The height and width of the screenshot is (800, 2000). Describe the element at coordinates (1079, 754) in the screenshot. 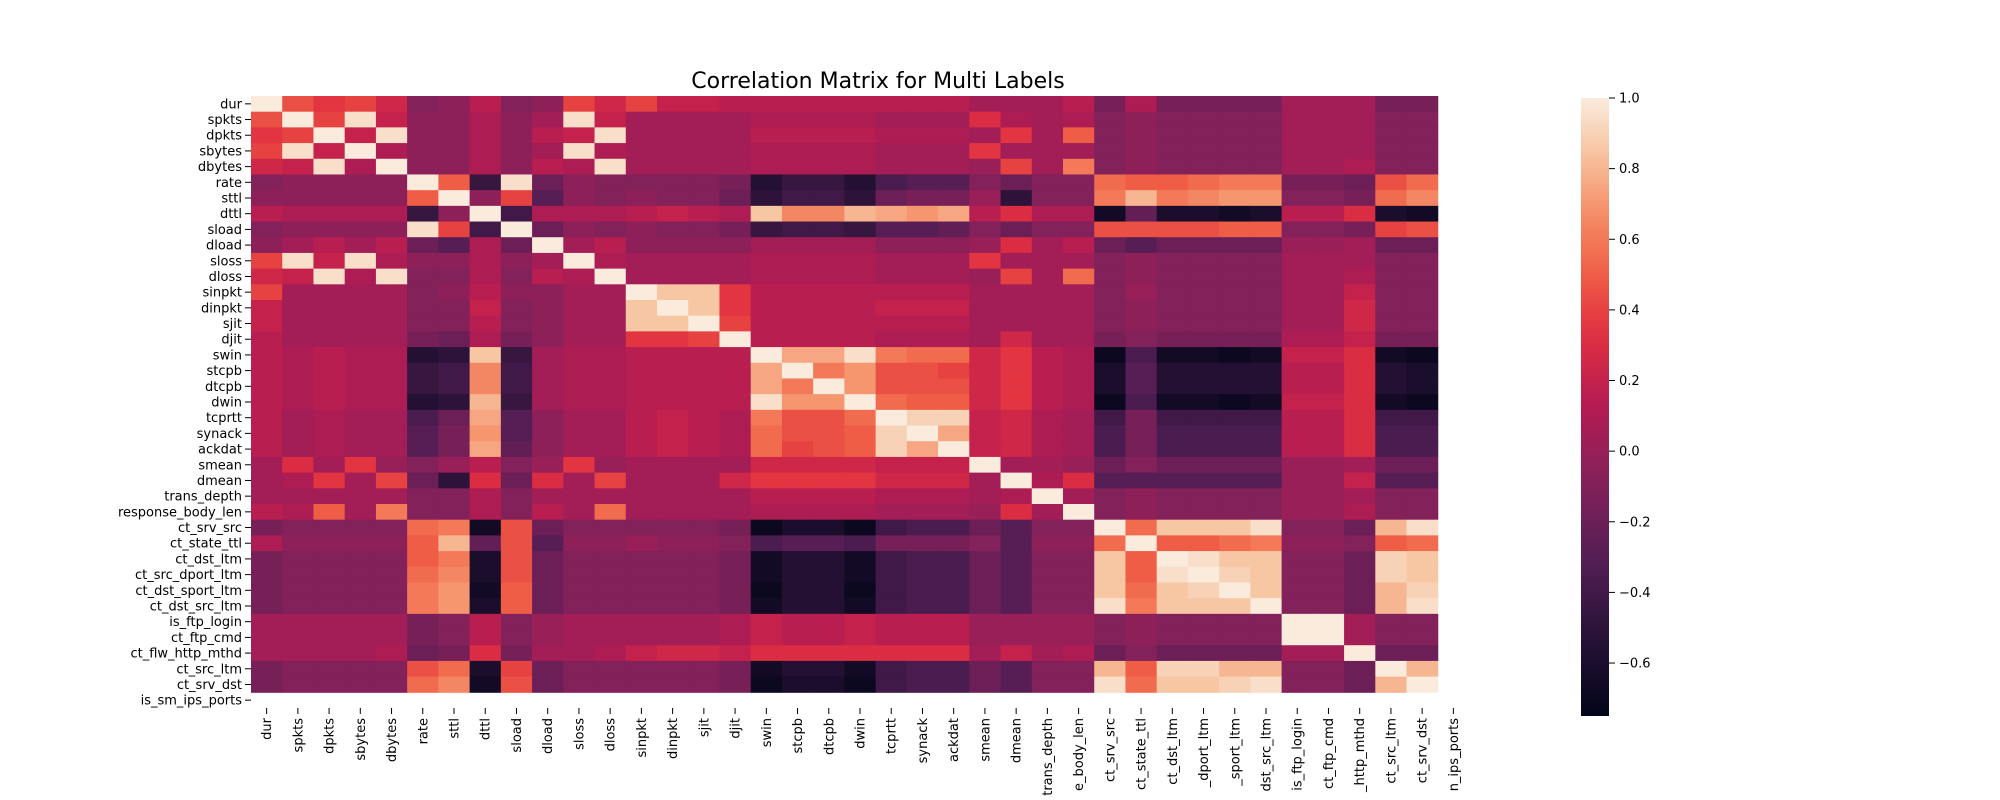

I see `x-tick-label: e_body_len` at that location.